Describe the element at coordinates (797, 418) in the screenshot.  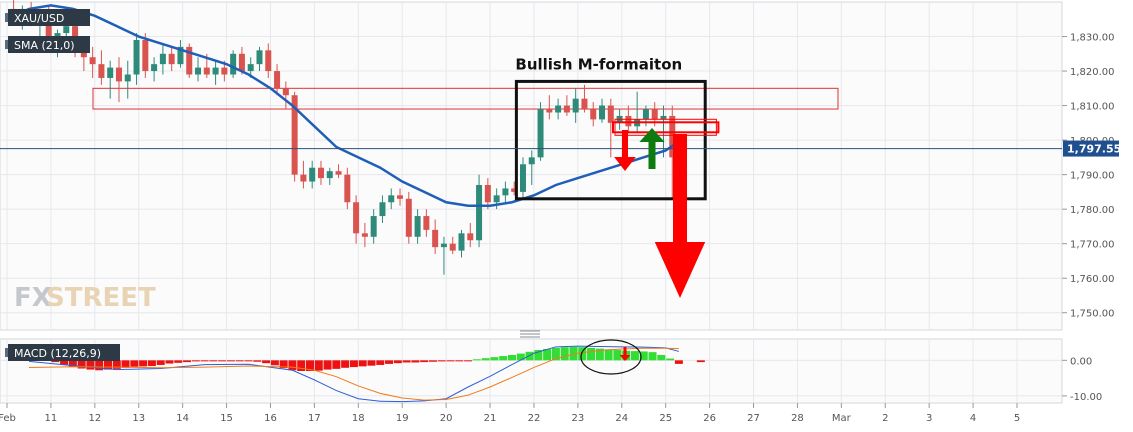
I see `x-tick-label: 28` at that location.